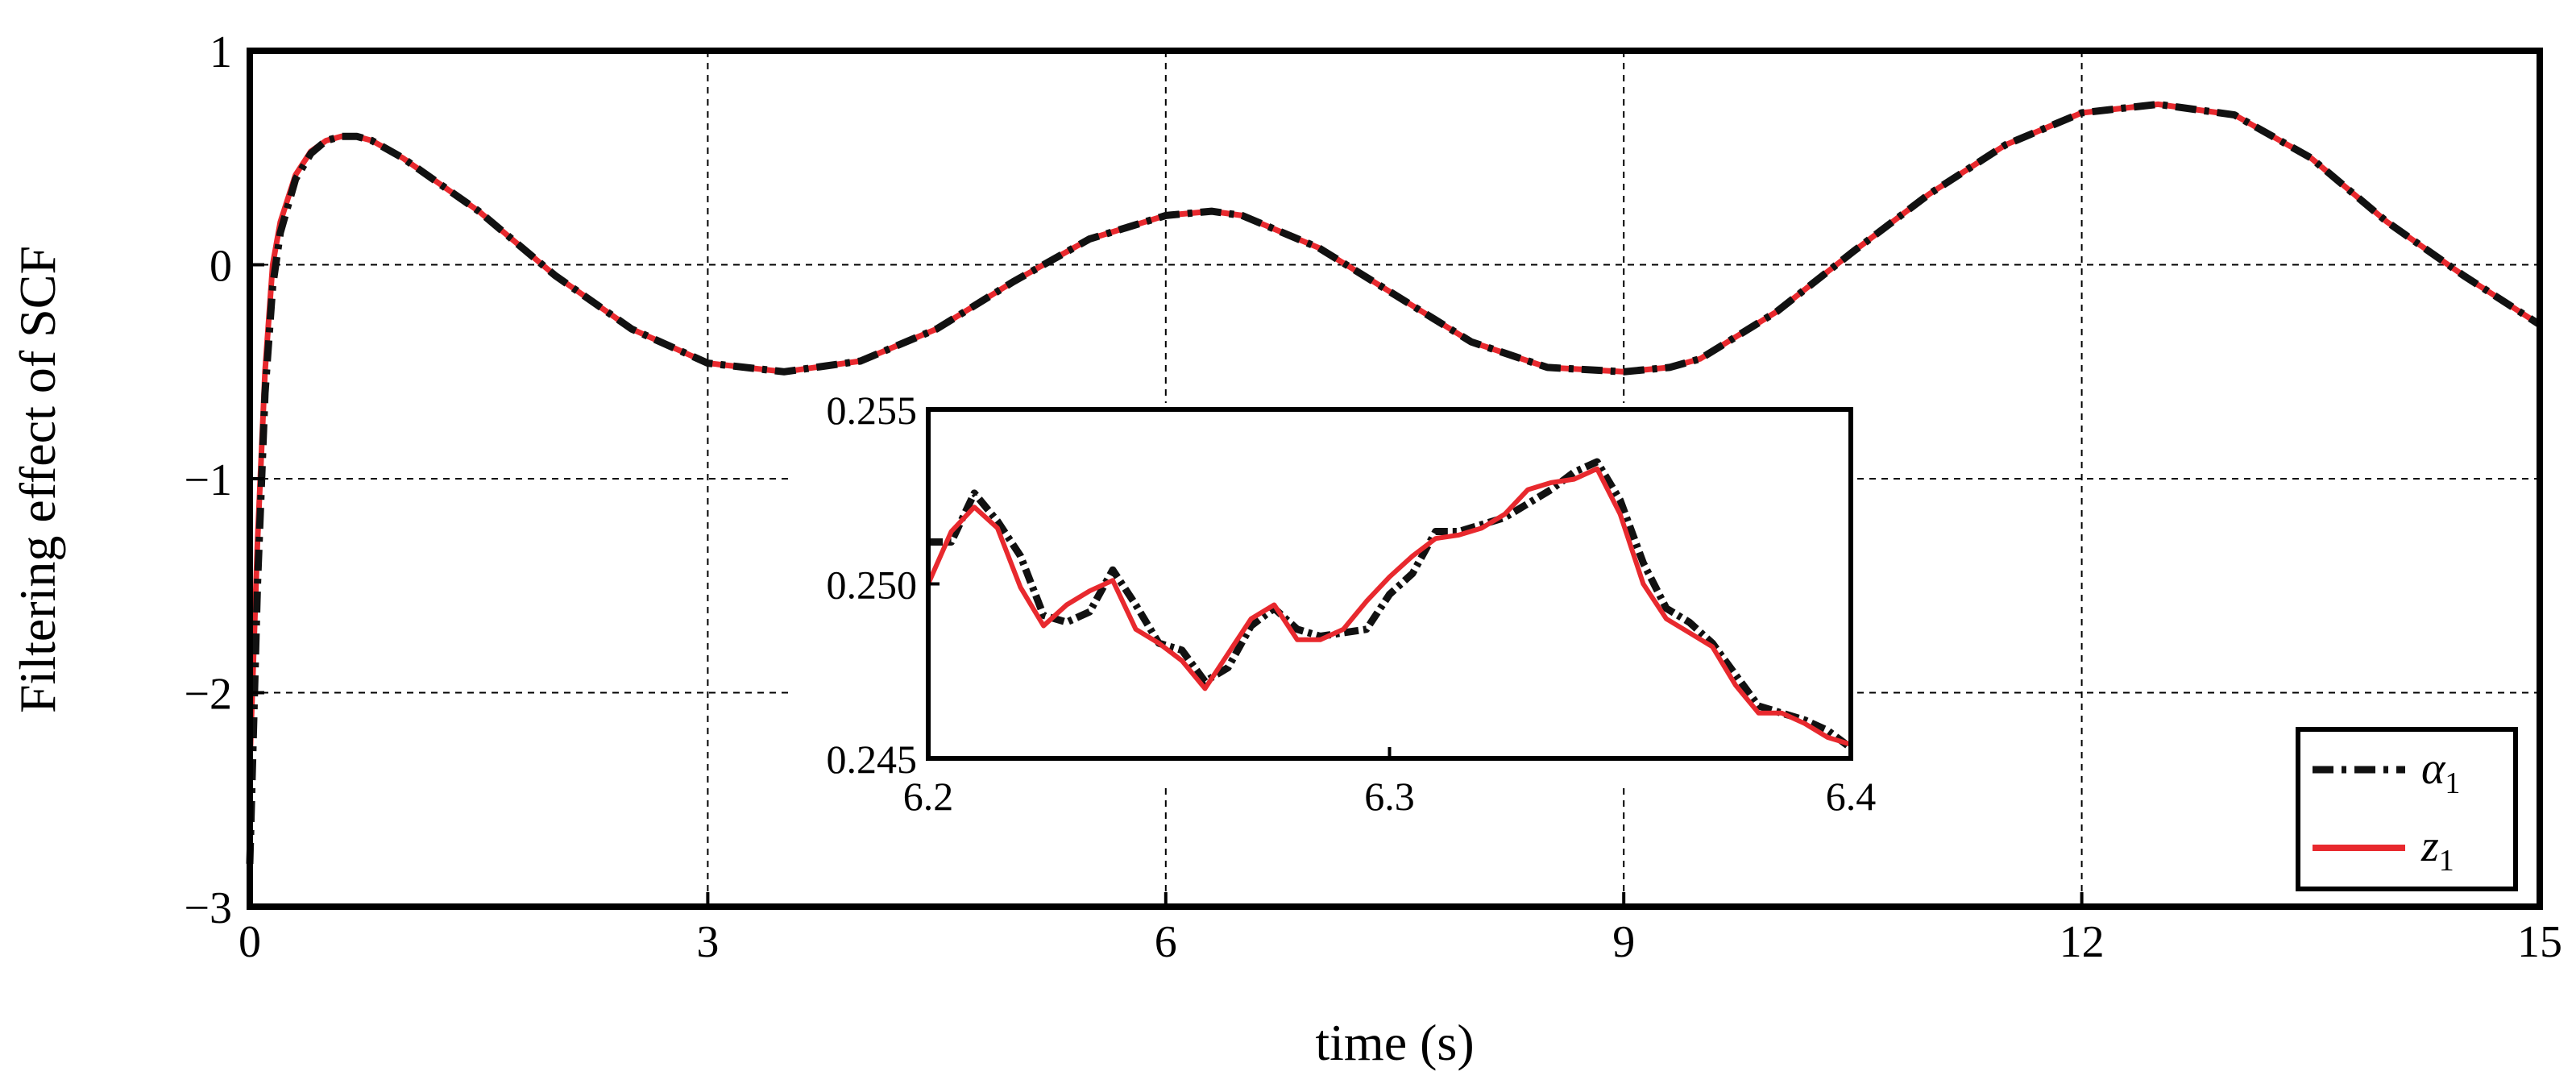  What do you see at coordinates (208, 908) in the screenshot?
I see `y-tick-label: −3` at bounding box center [208, 908].